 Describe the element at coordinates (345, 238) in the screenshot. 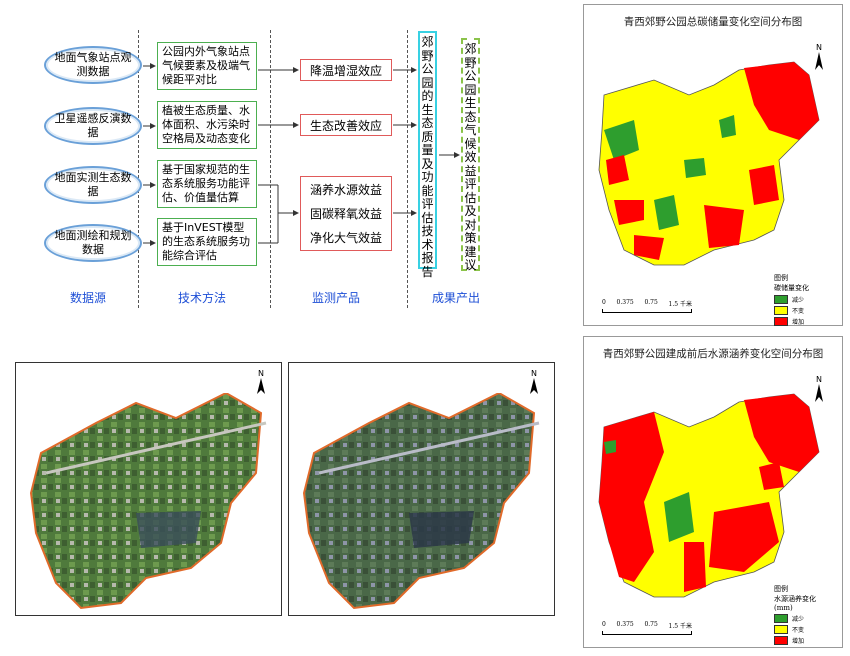

I see `product-label: 净化大气效益` at that location.